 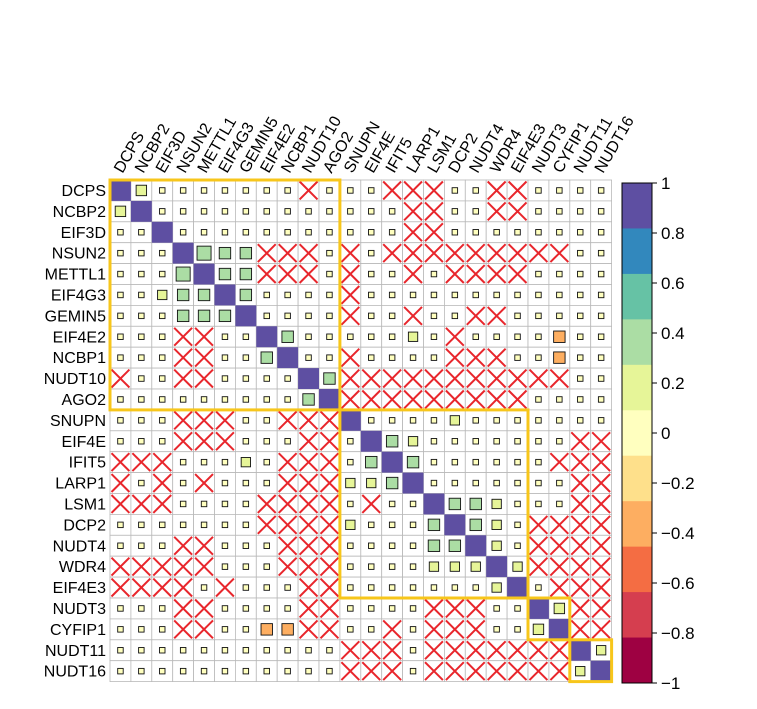 I want to click on row-label: AGO2, so click(x=84, y=400).